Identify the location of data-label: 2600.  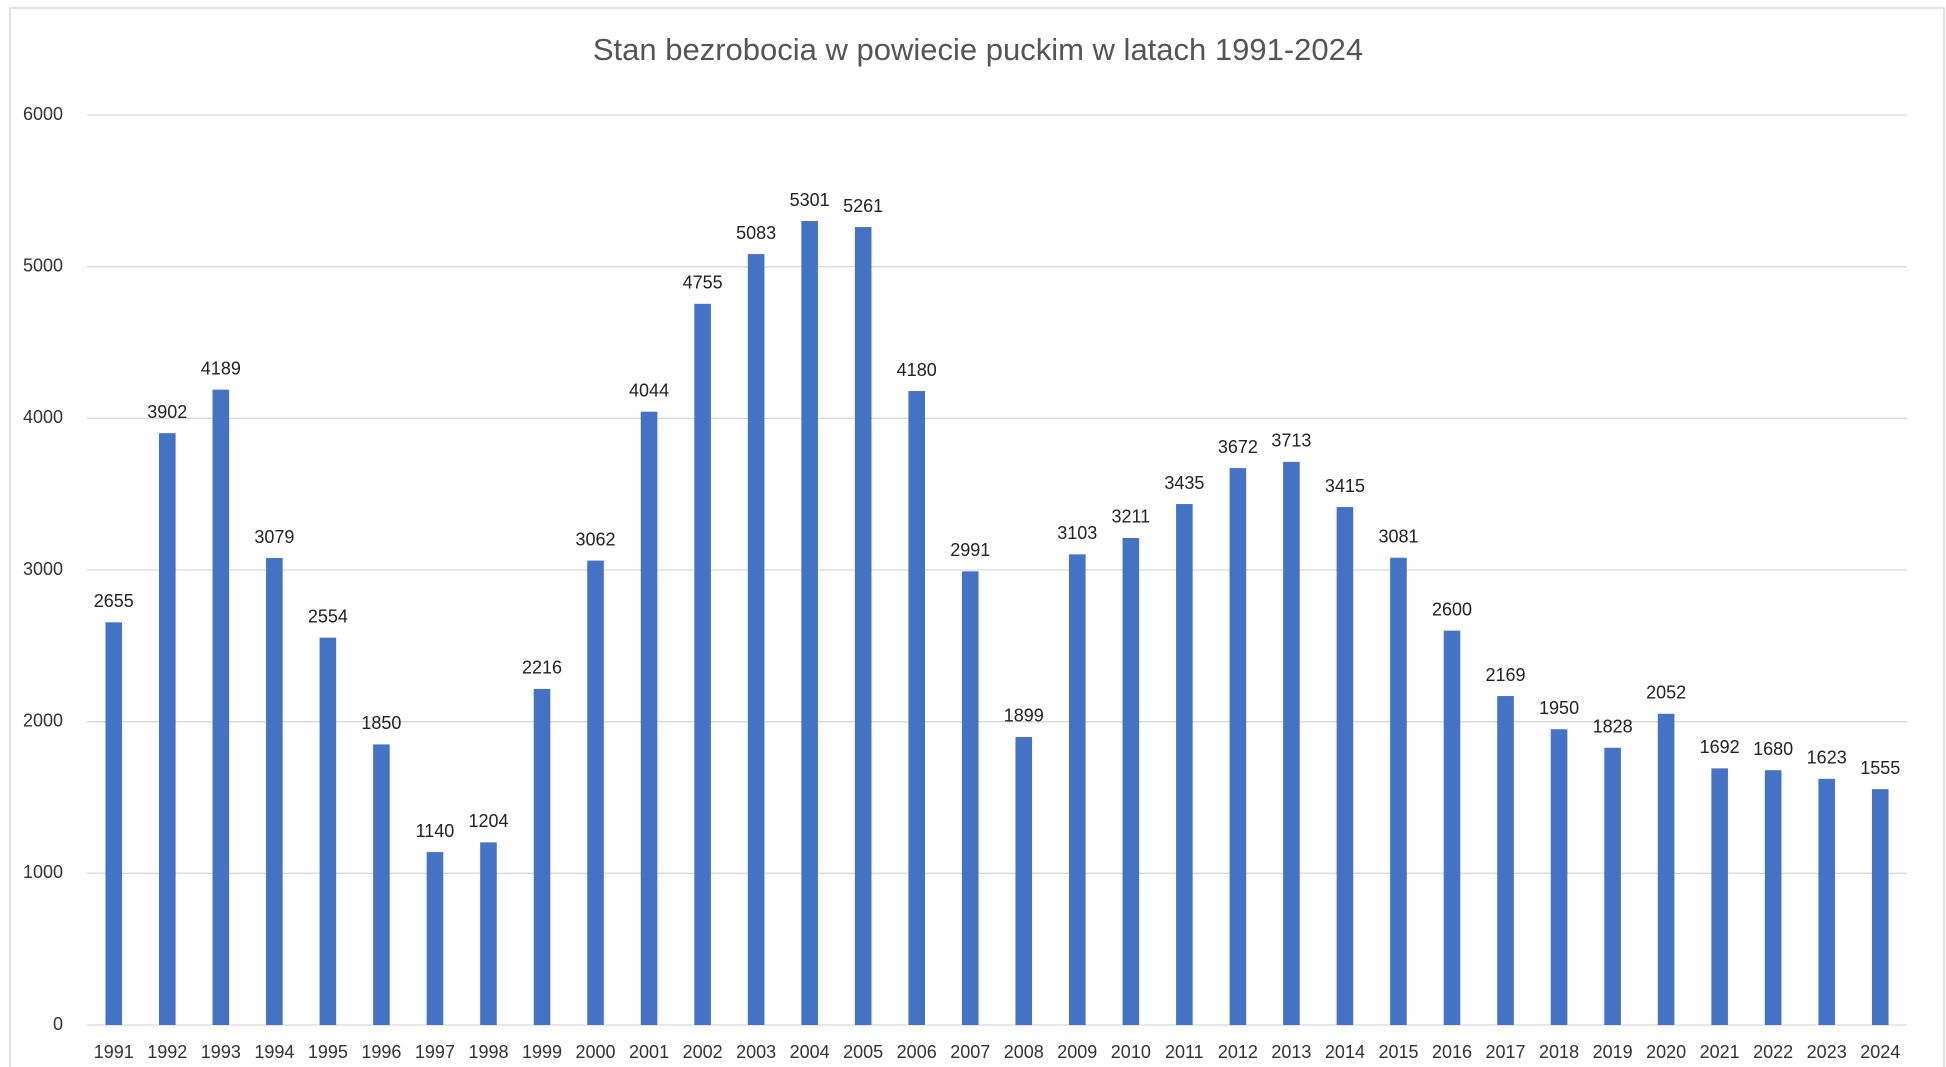
(1452, 609).